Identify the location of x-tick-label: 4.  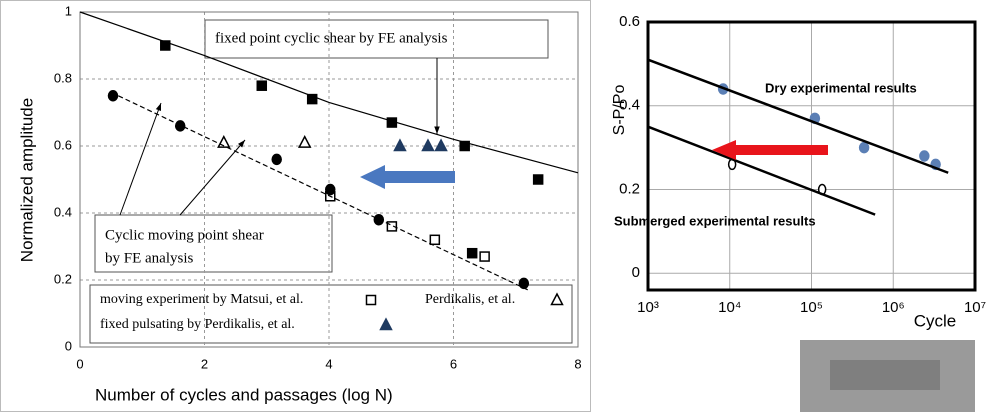
(328, 363).